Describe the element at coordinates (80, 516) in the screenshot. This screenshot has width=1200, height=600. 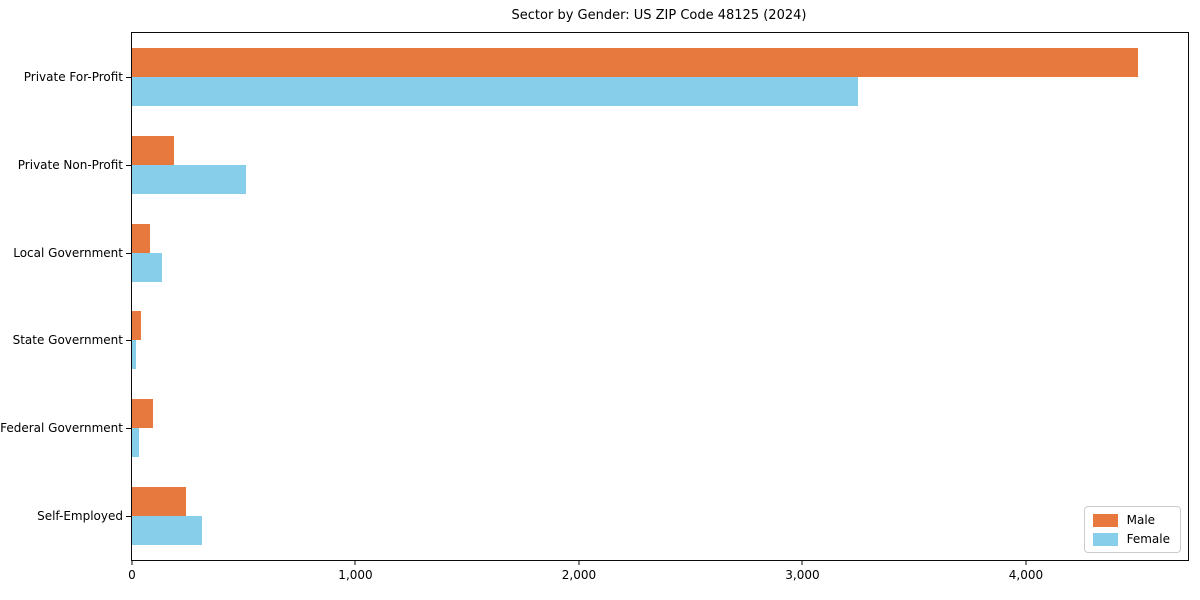
I see `y-axis-label: Self-Employed` at that location.